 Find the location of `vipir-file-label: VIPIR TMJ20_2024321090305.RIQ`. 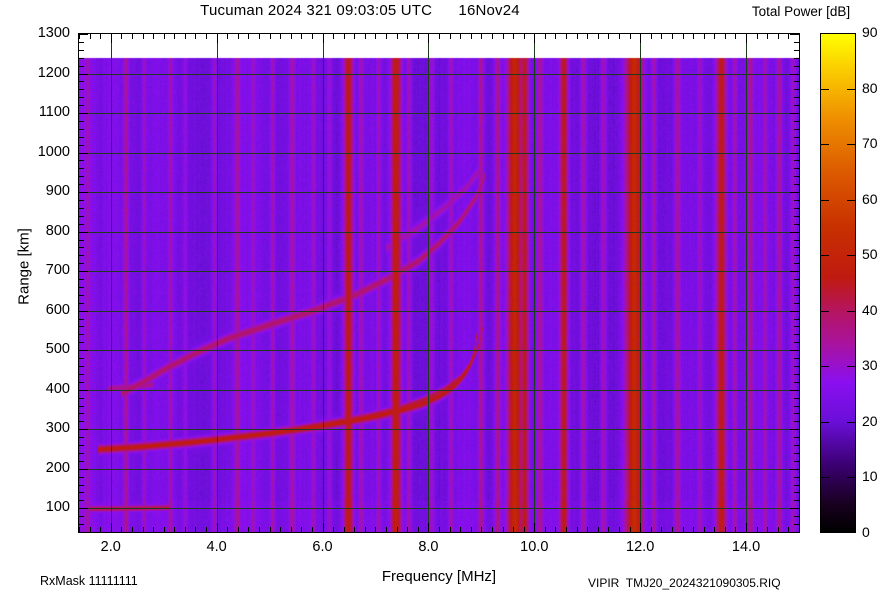

vipir-file-label: VIPIR TMJ20_2024321090305.RIQ is located at coordinates (684, 583).